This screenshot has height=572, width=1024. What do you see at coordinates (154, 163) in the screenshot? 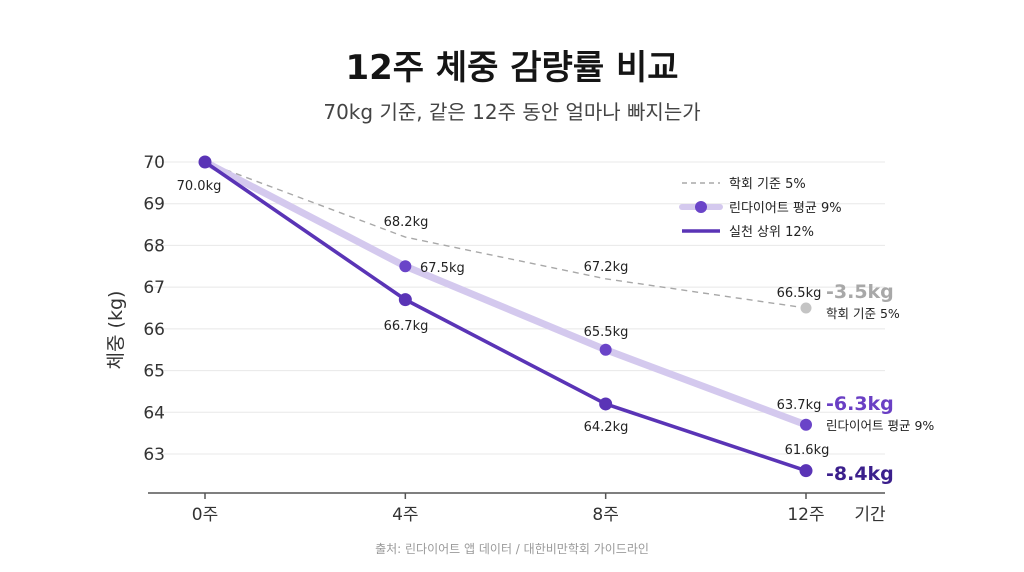
I see `y-tick-label: 70` at bounding box center [154, 163].